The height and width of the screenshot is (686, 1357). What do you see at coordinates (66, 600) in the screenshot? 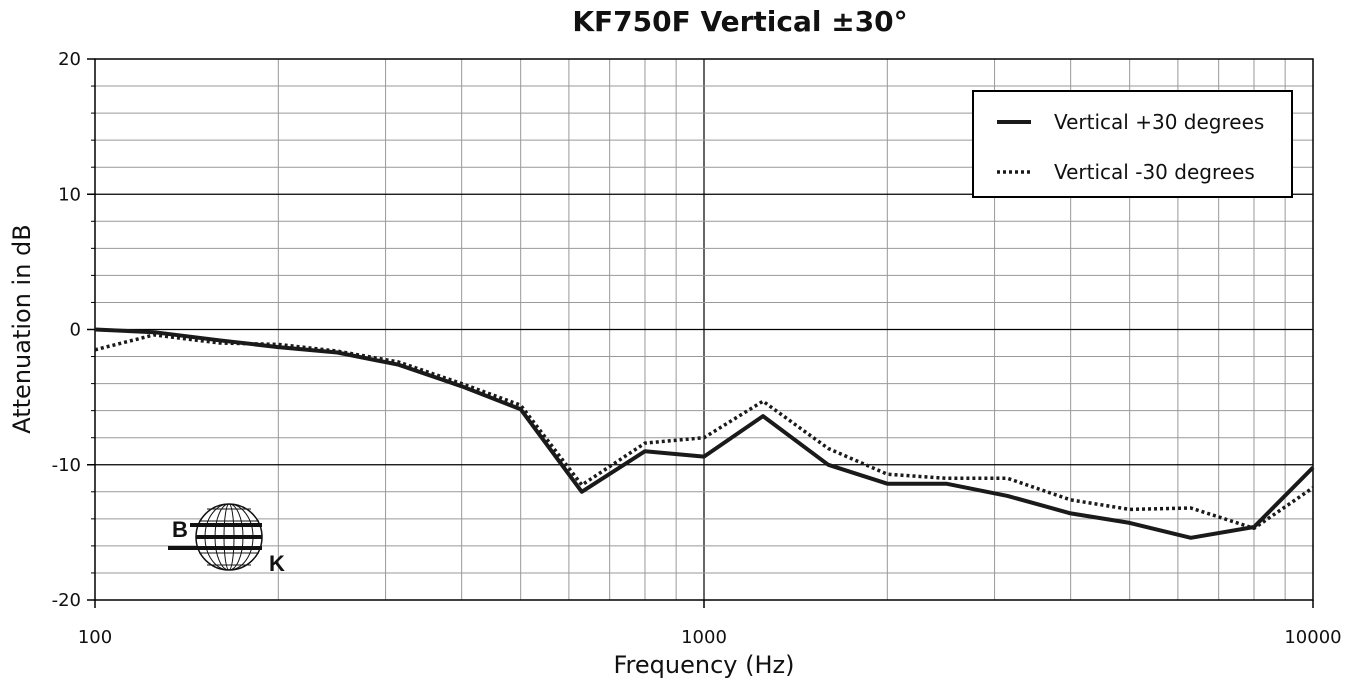
I see `y-tick-label: -20` at bounding box center [66, 600].